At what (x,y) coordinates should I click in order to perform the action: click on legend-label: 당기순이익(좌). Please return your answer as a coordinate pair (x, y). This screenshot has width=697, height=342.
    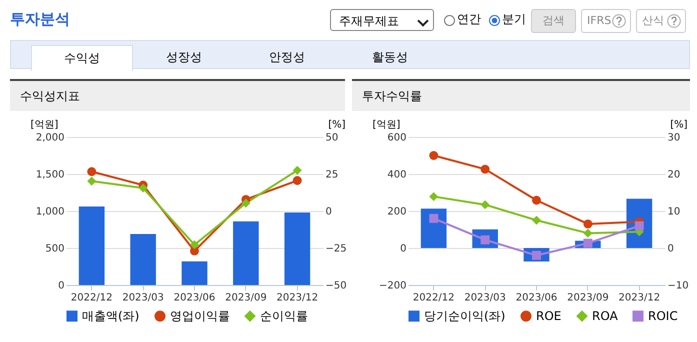
    Looking at the image, I should click on (465, 316).